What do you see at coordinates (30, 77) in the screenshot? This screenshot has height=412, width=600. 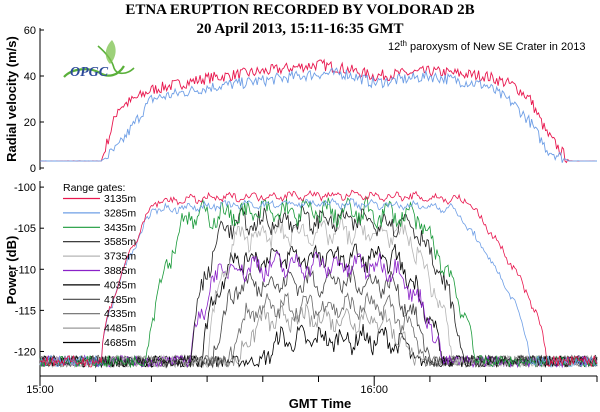 I see `y-tick-label: 40` at bounding box center [30, 77].